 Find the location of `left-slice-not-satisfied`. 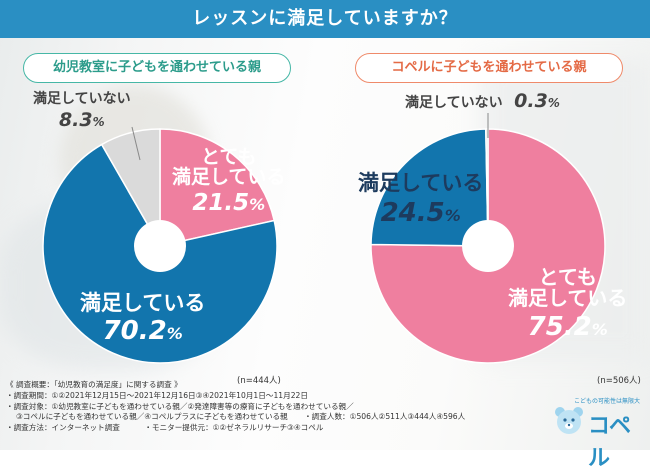

left-slice-not-satisfied is located at coordinates (130, 188).